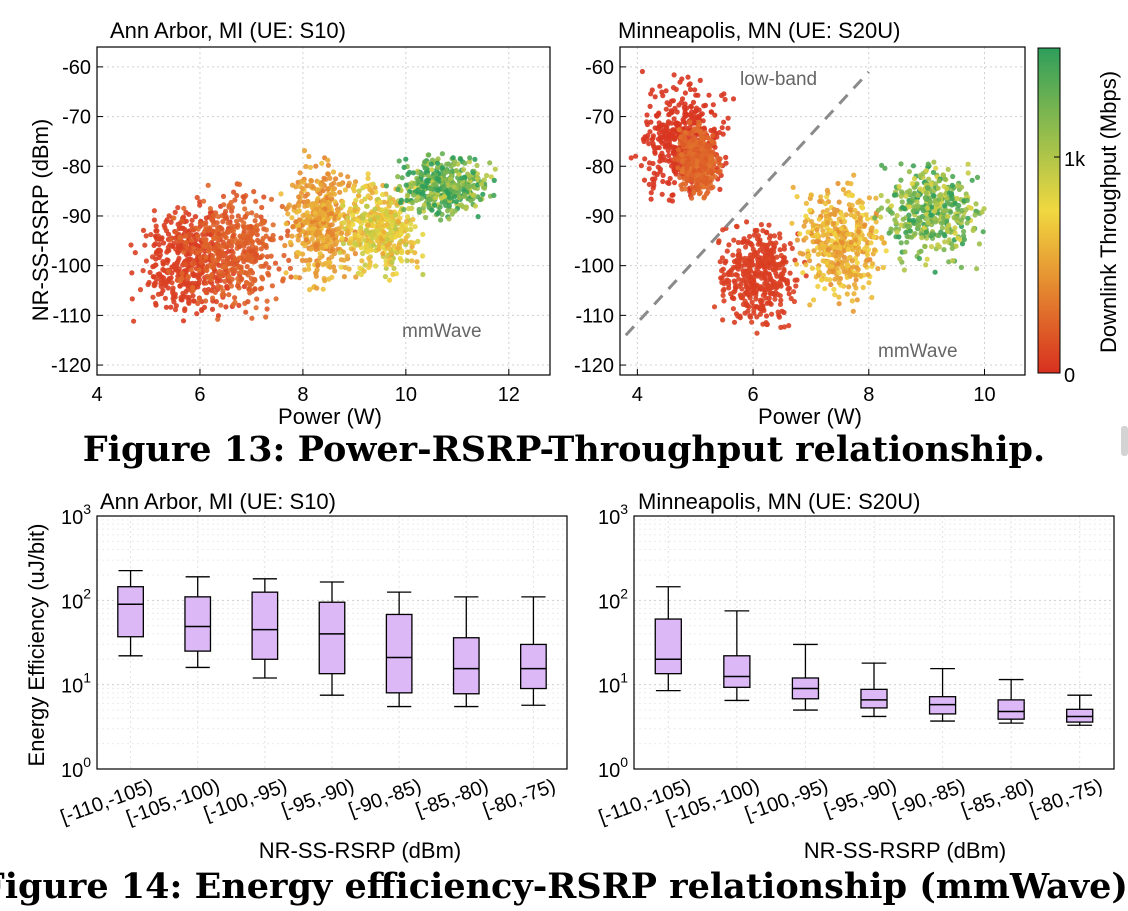 The height and width of the screenshot is (911, 1128). Describe the element at coordinates (624, 678) in the screenshot. I see `fig14-right-y-tick-exponent: 1` at that location.